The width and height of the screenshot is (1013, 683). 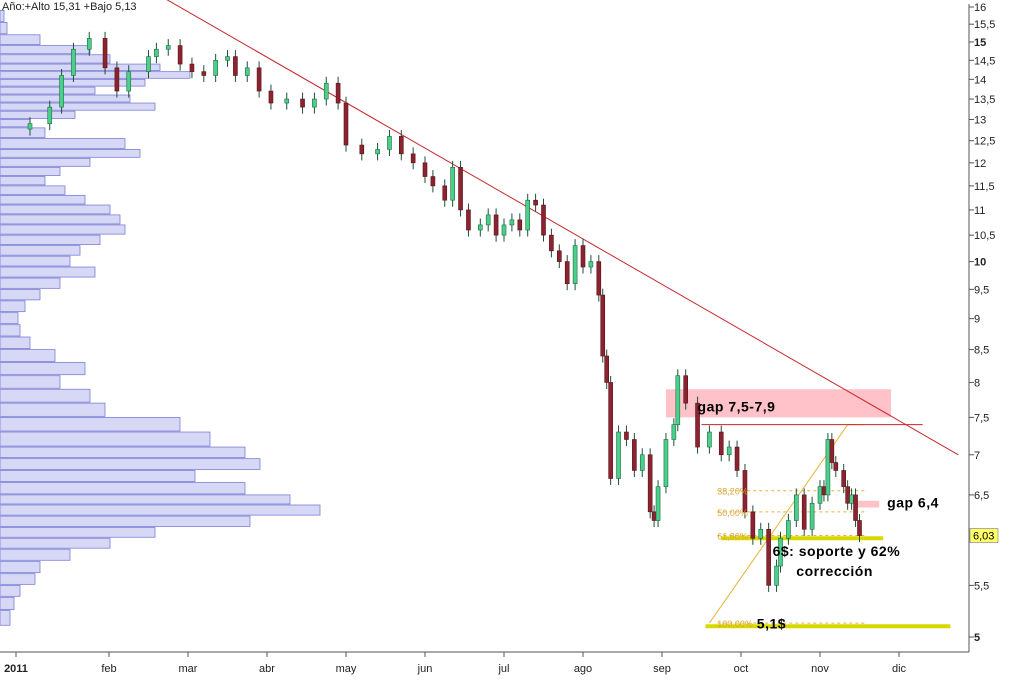 I want to click on y-tick-label: 13, so click(x=980, y=120).